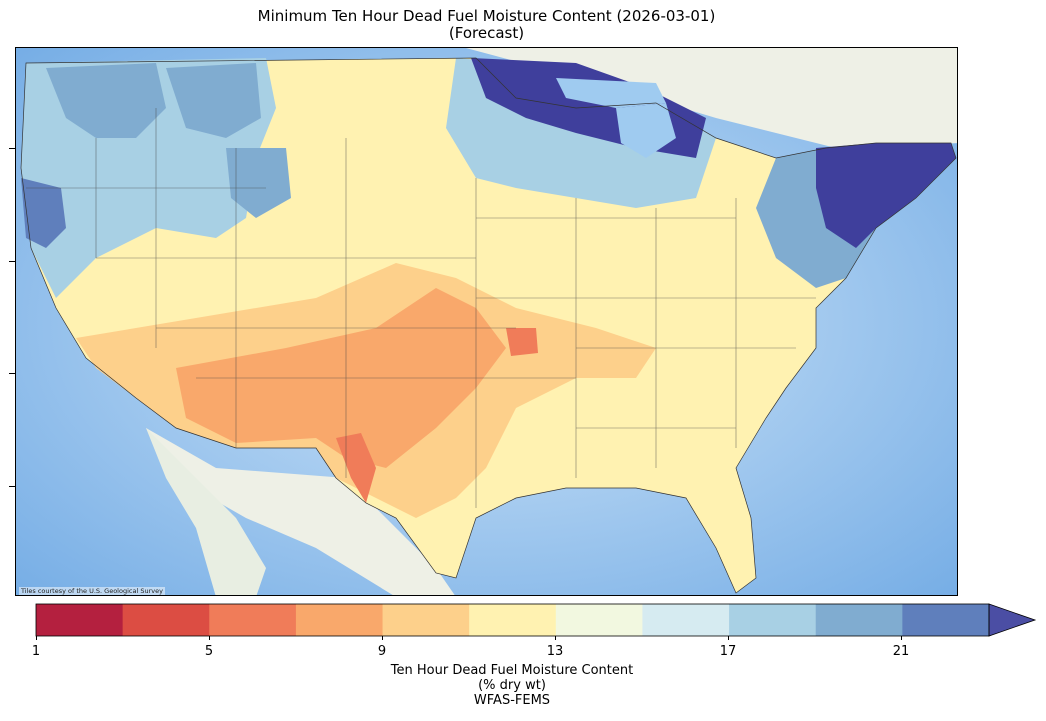 Image resolution: width=1046 pixels, height=721 pixels. What do you see at coordinates (43, 213) in the screenshot?
I see `coast-range-zone` at bounding box center [43, 213].